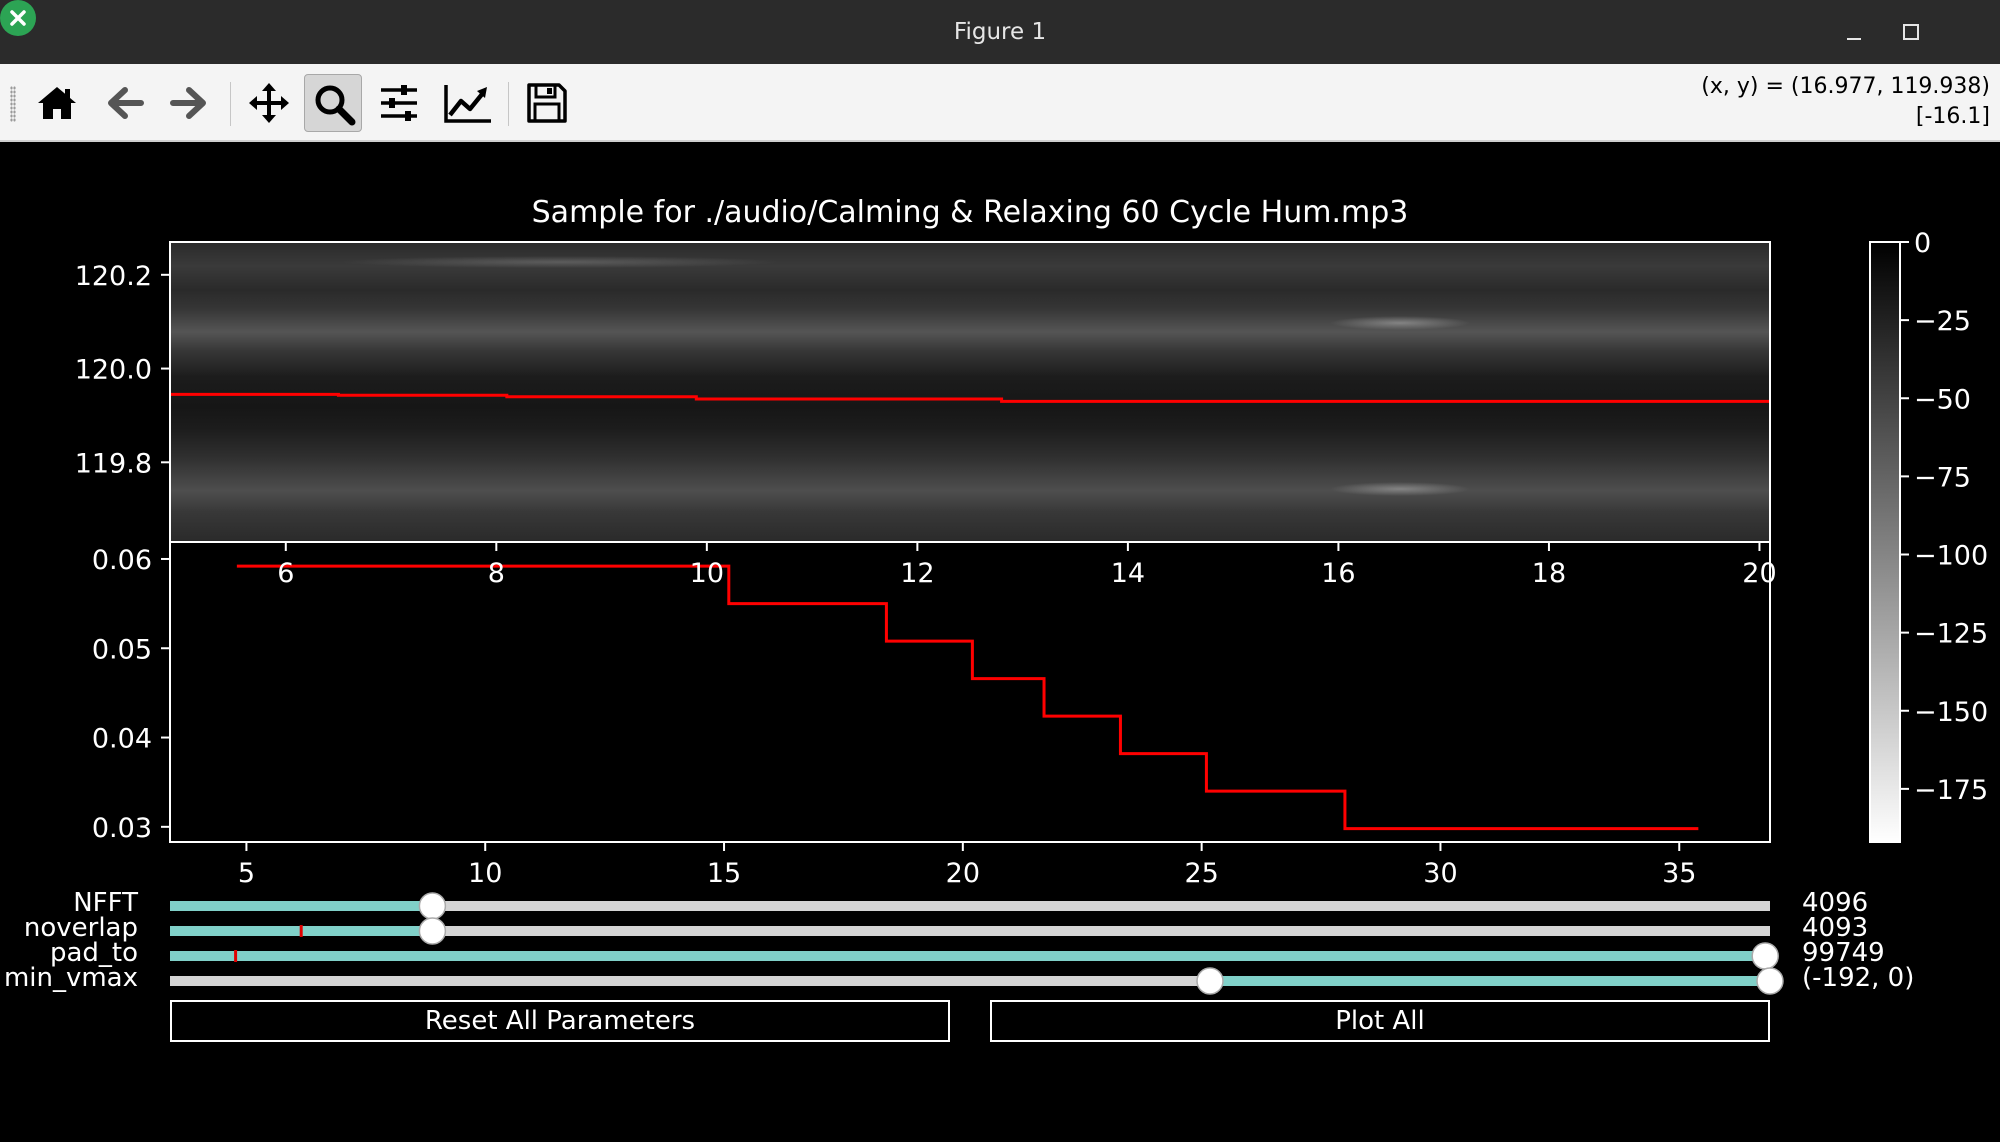  Describe the element at coordinates (1843, 953) in the screenshot. I see `slider-value-pad-to: 99749` at that location.